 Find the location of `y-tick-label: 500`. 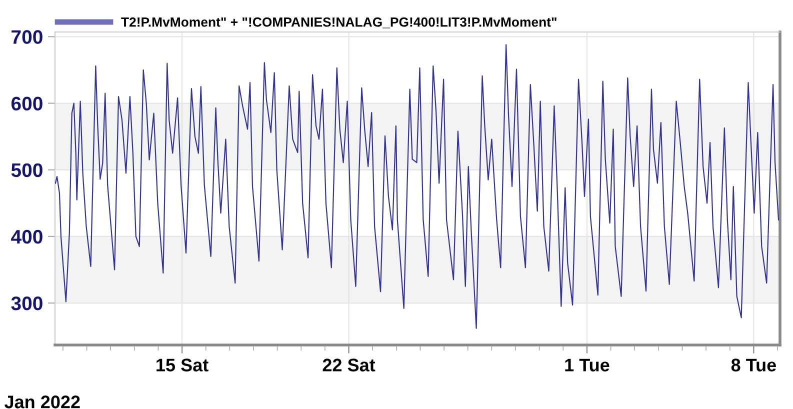

y-tick-label: 500 is located at coordinates (26, 170).